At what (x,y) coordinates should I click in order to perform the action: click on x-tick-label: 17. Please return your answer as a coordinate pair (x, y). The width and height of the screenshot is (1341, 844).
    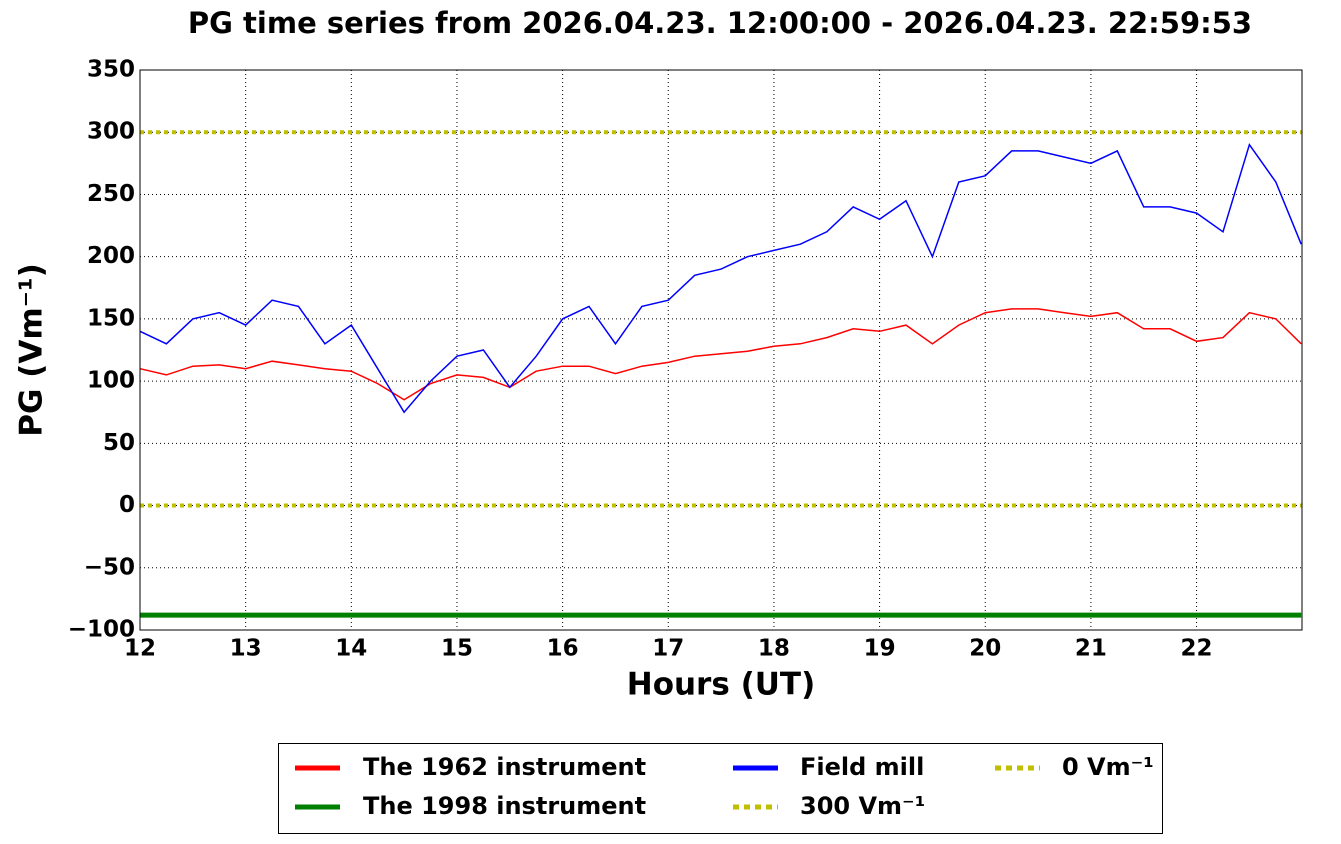
    Looking at the image, I should click on (668, 649).